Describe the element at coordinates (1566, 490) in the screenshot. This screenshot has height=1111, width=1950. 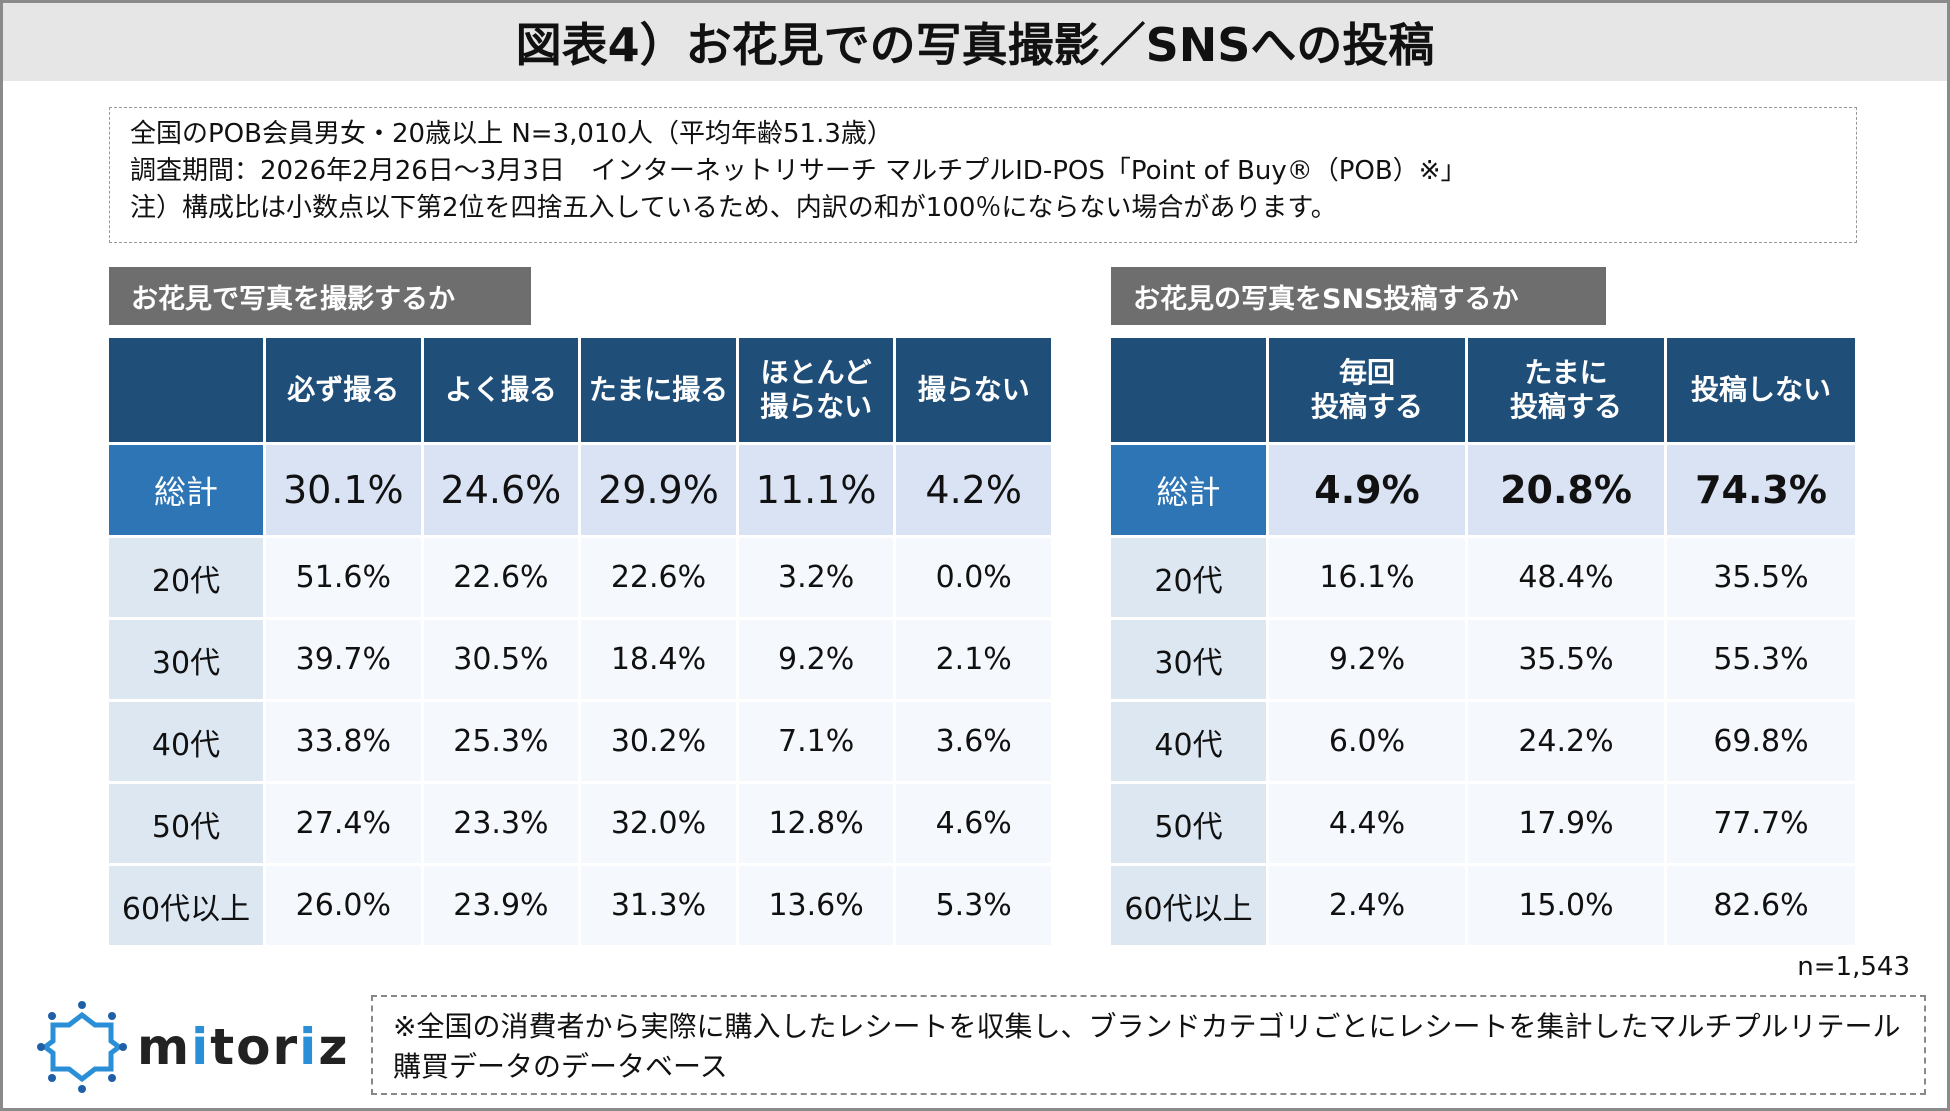
I see `table-cell: 20.8%` at that location.